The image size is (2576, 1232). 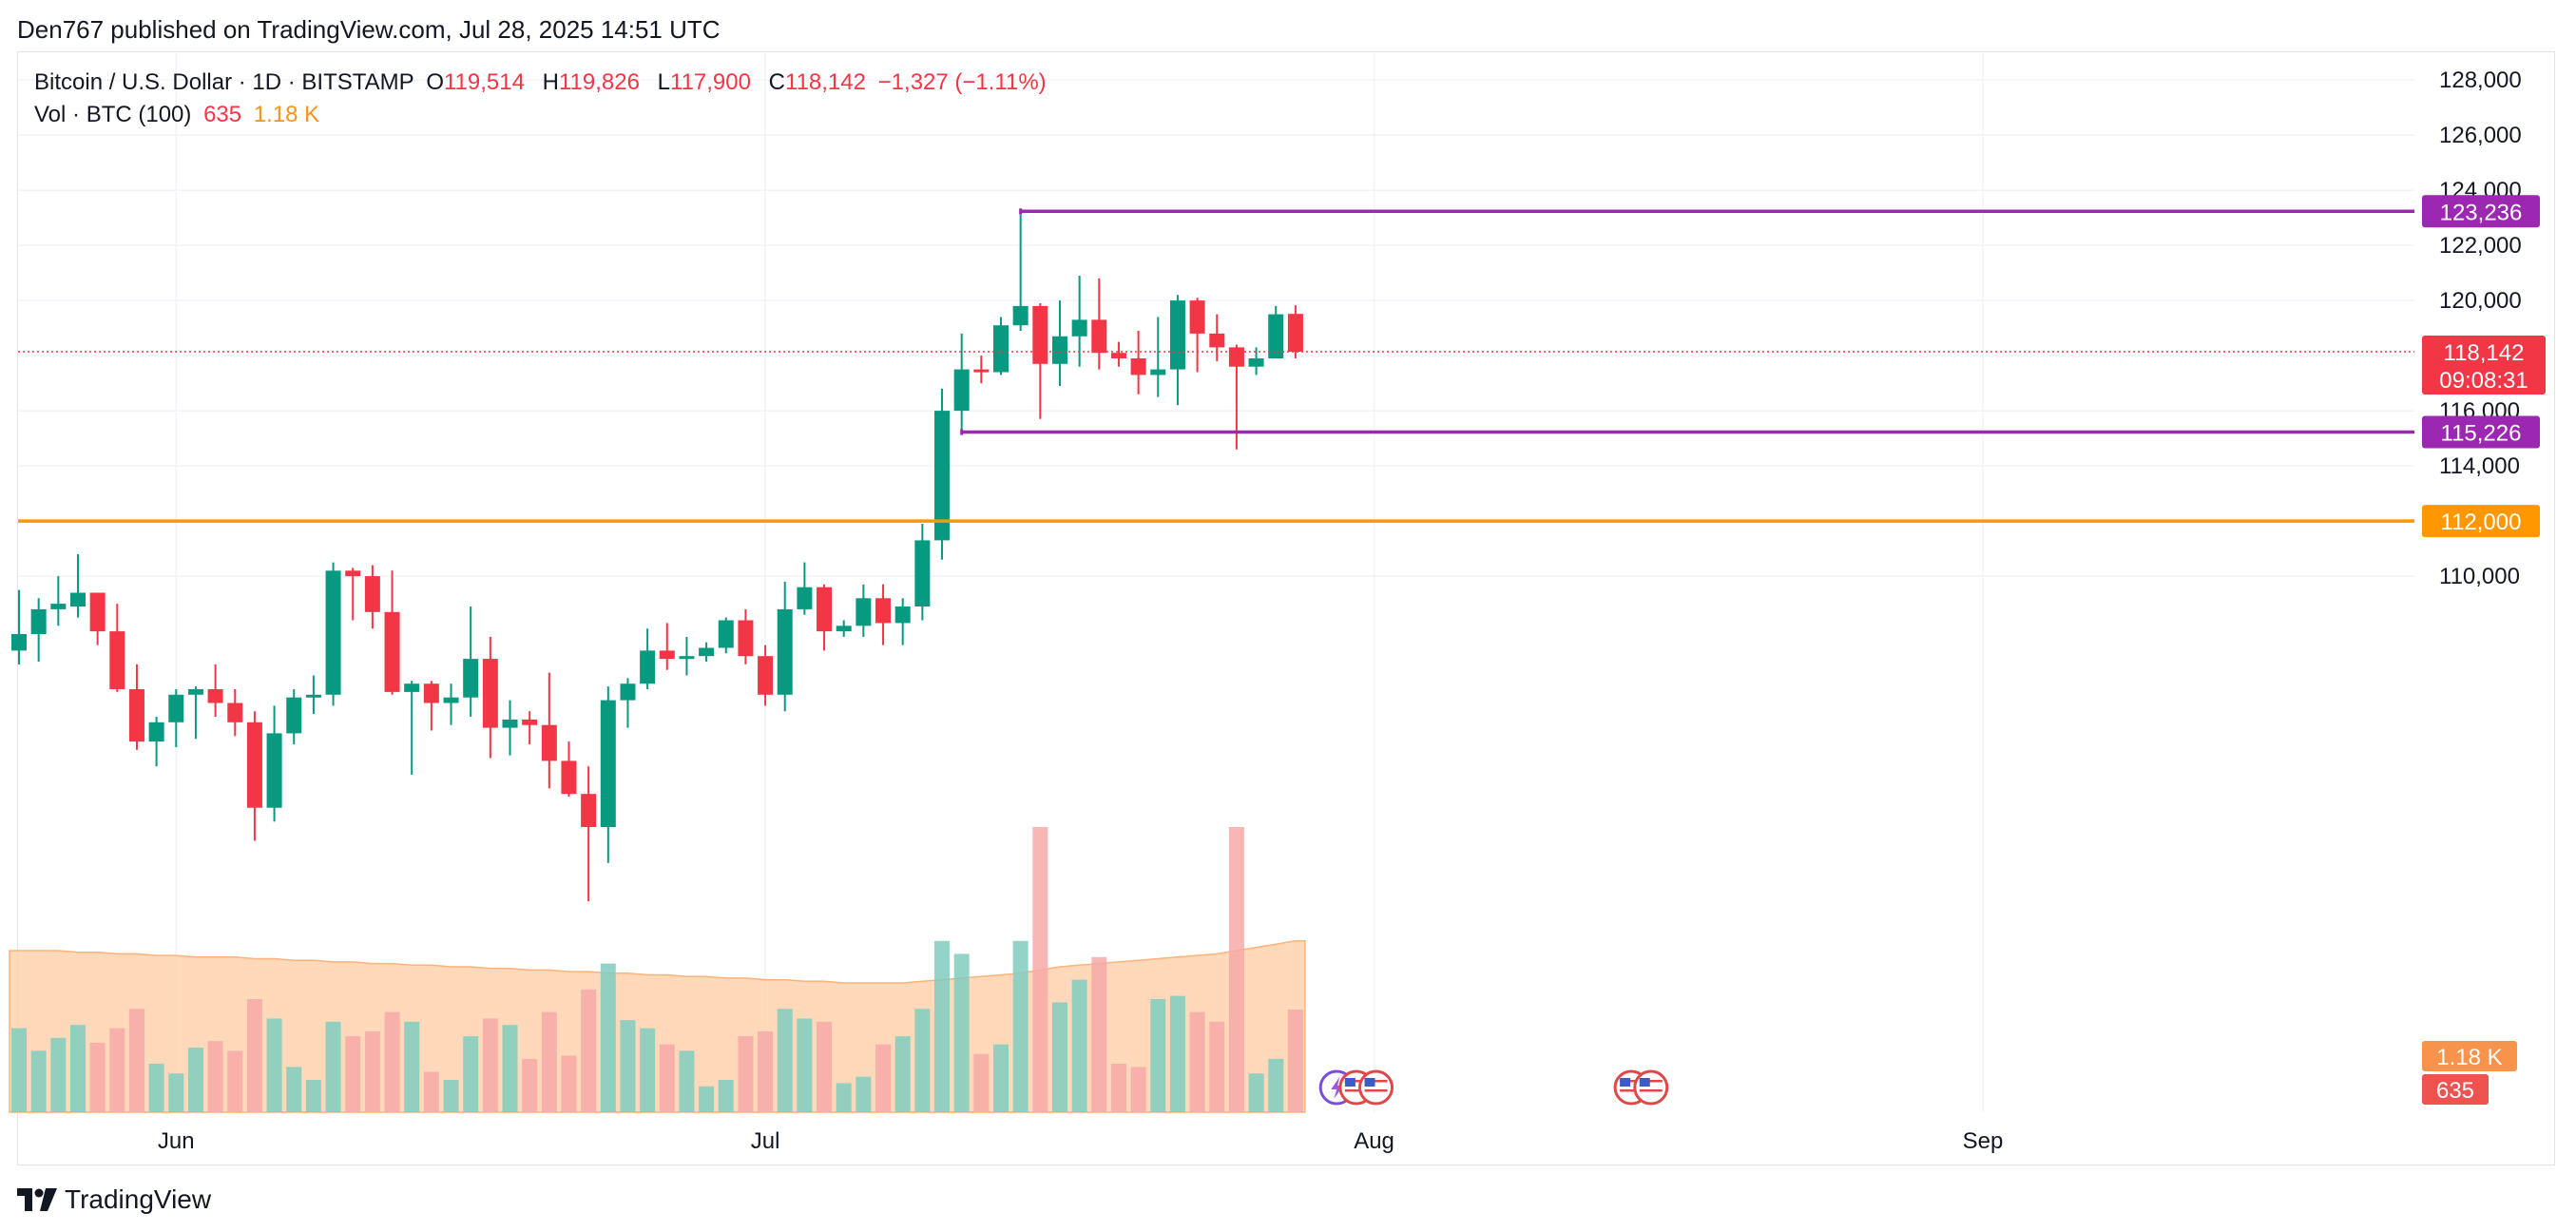 What do you see at coordinates (113, 114) in the screenshot?
I see `volume-label: Vol · BTC (100)` at bounding box center [113, 114].